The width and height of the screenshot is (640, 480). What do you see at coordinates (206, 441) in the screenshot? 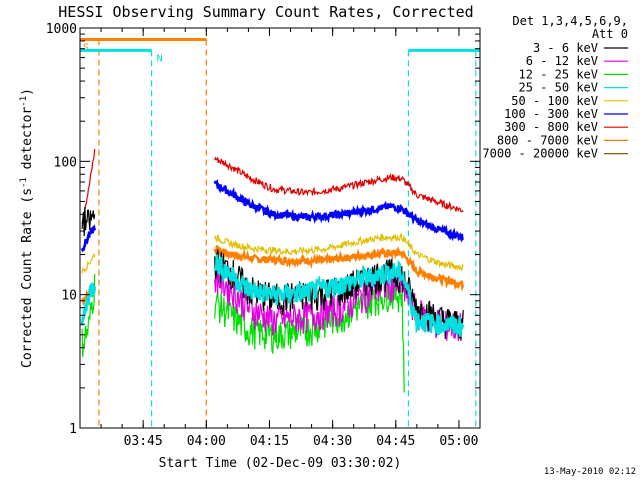
I see `x-tick-label: 04:00` at bounding box center [206, 441].